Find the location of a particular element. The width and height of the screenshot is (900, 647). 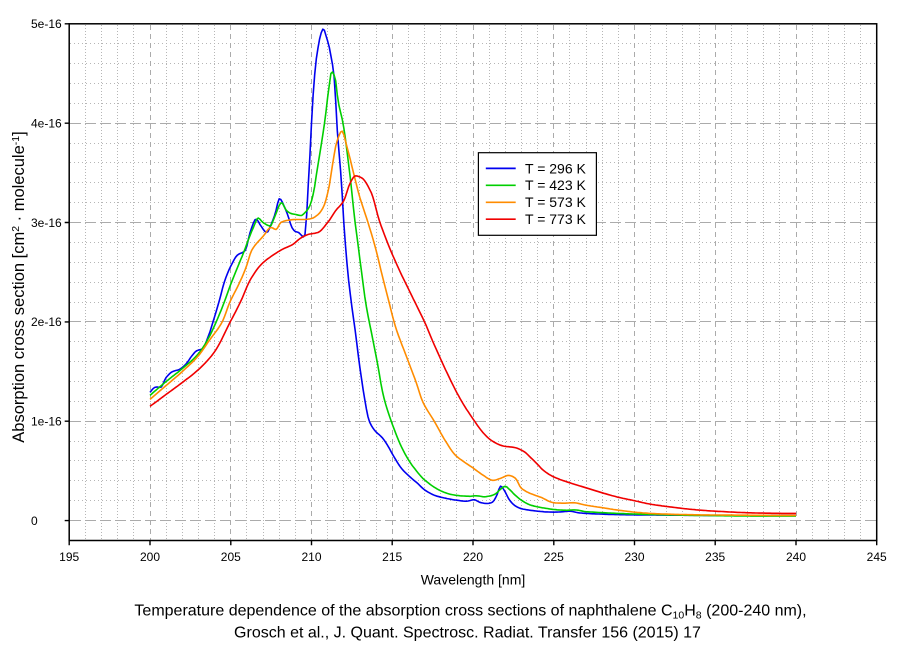

svg-text: 5e-16 is located at coordinates (46, 24).